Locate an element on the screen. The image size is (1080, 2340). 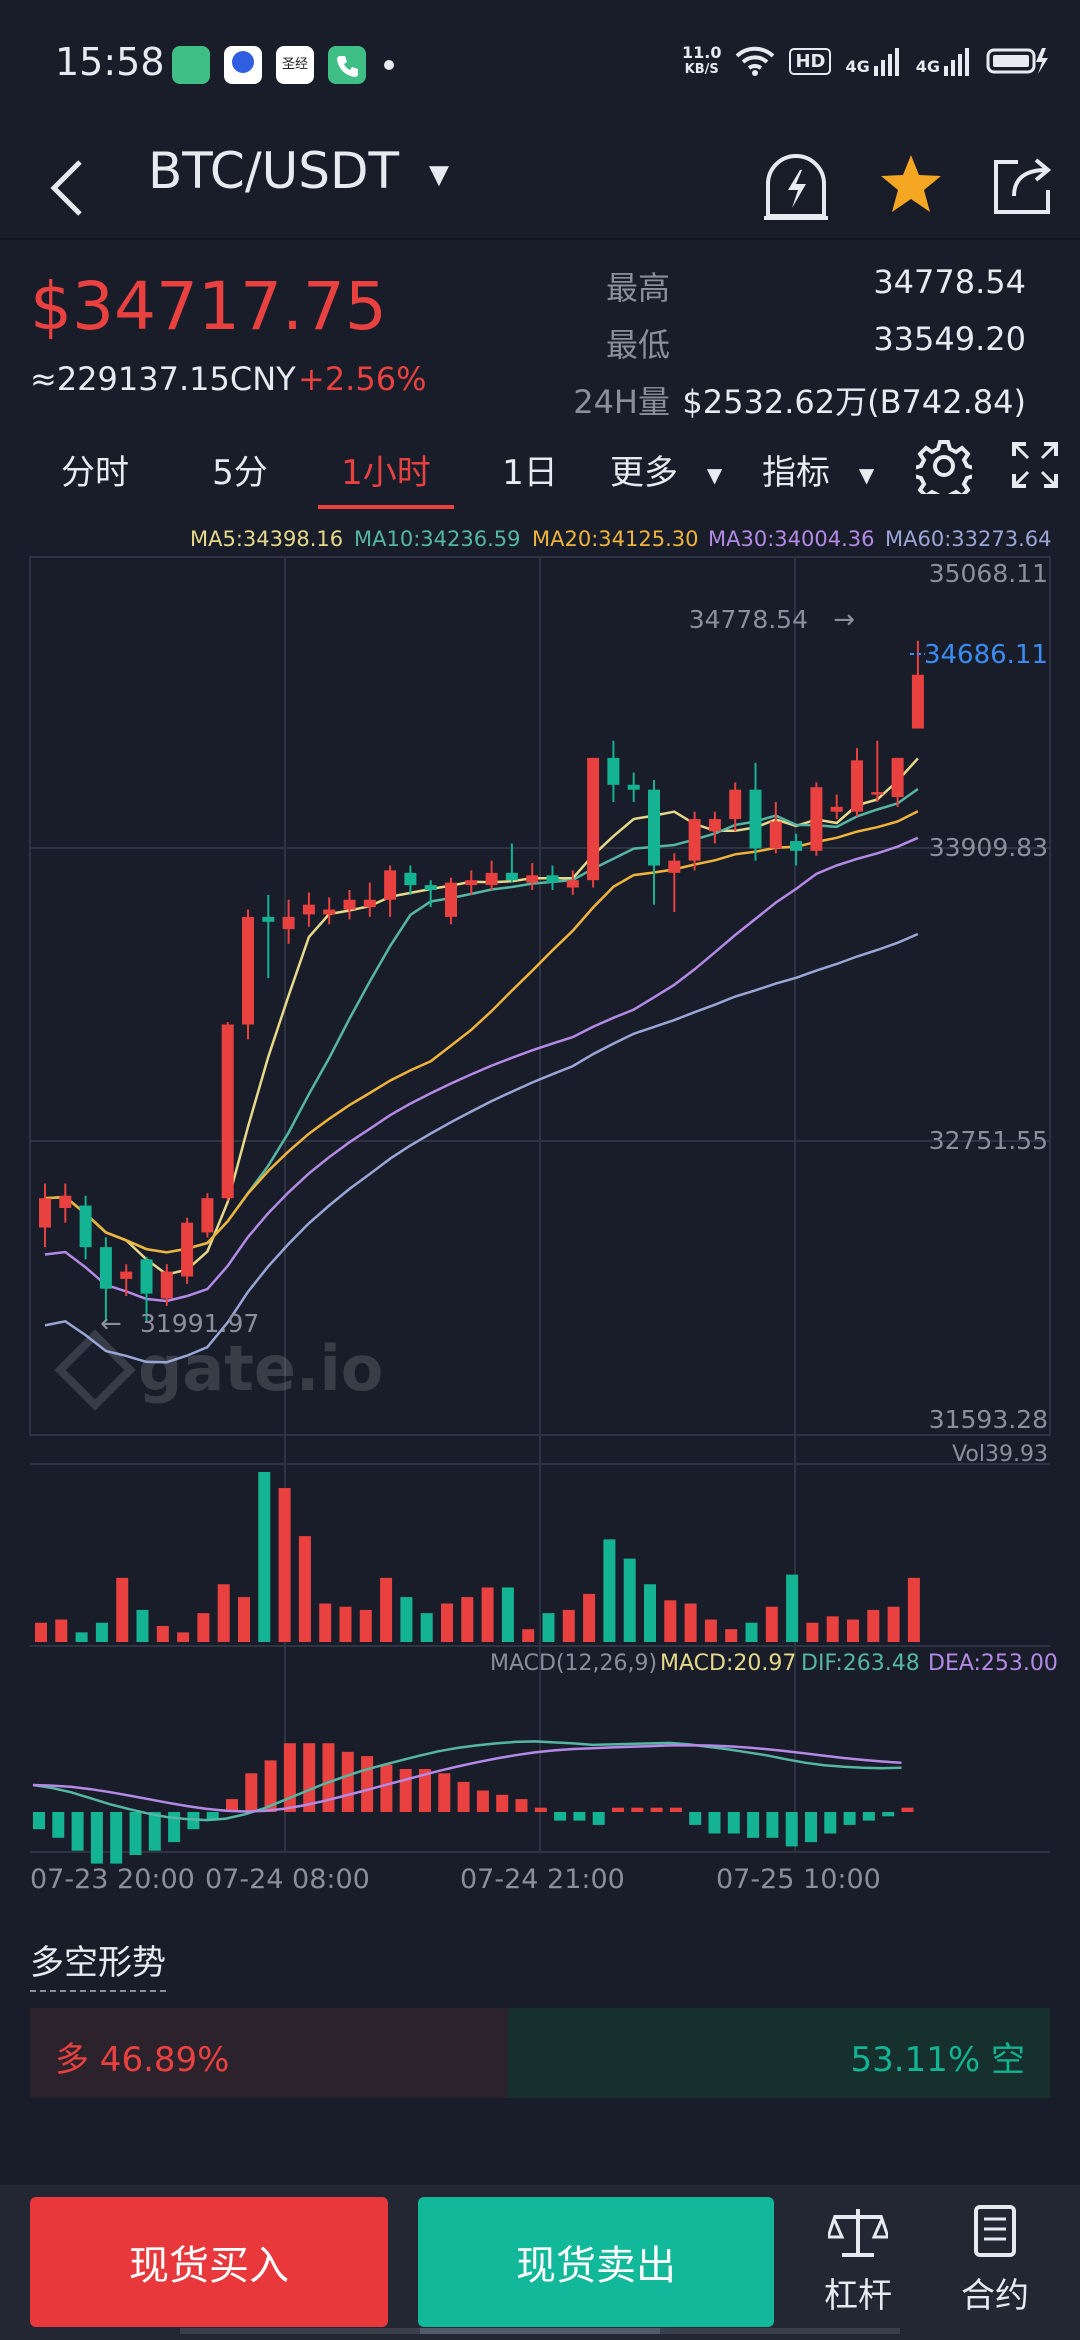
settings-gear-icon is located at coordinates (944, 466).